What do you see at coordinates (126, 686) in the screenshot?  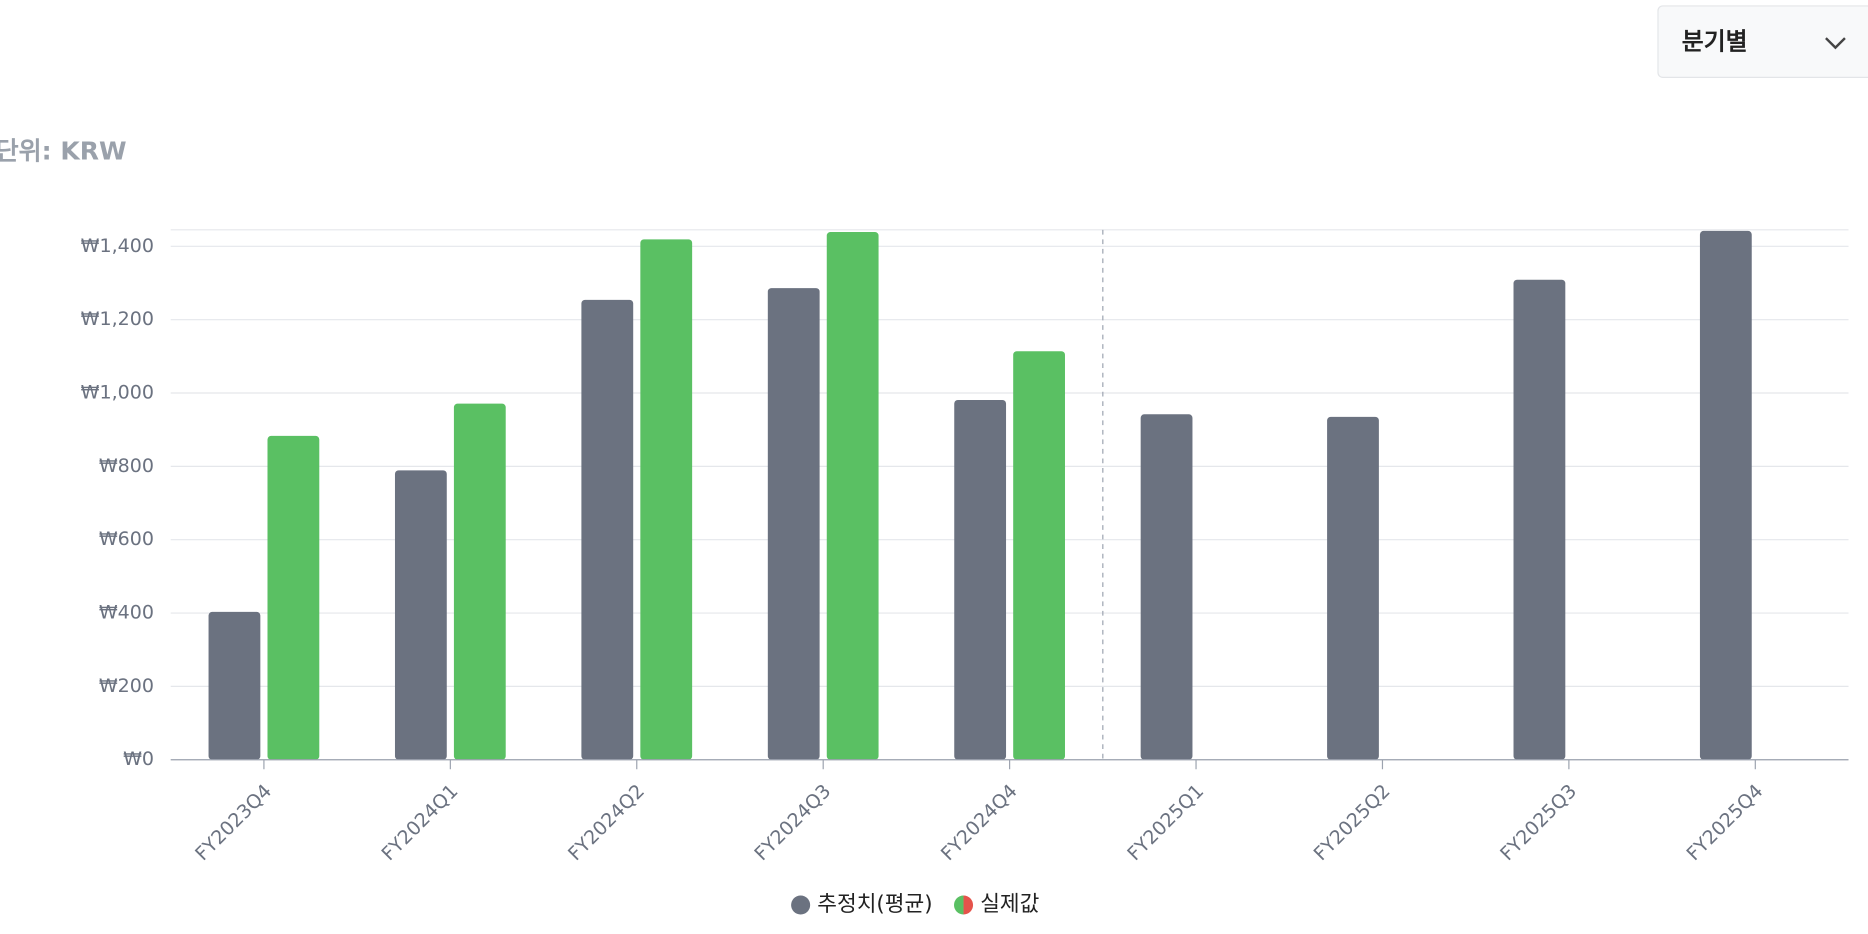 I see `y-tick-label: ₩200` at bounding box center [126, 686].